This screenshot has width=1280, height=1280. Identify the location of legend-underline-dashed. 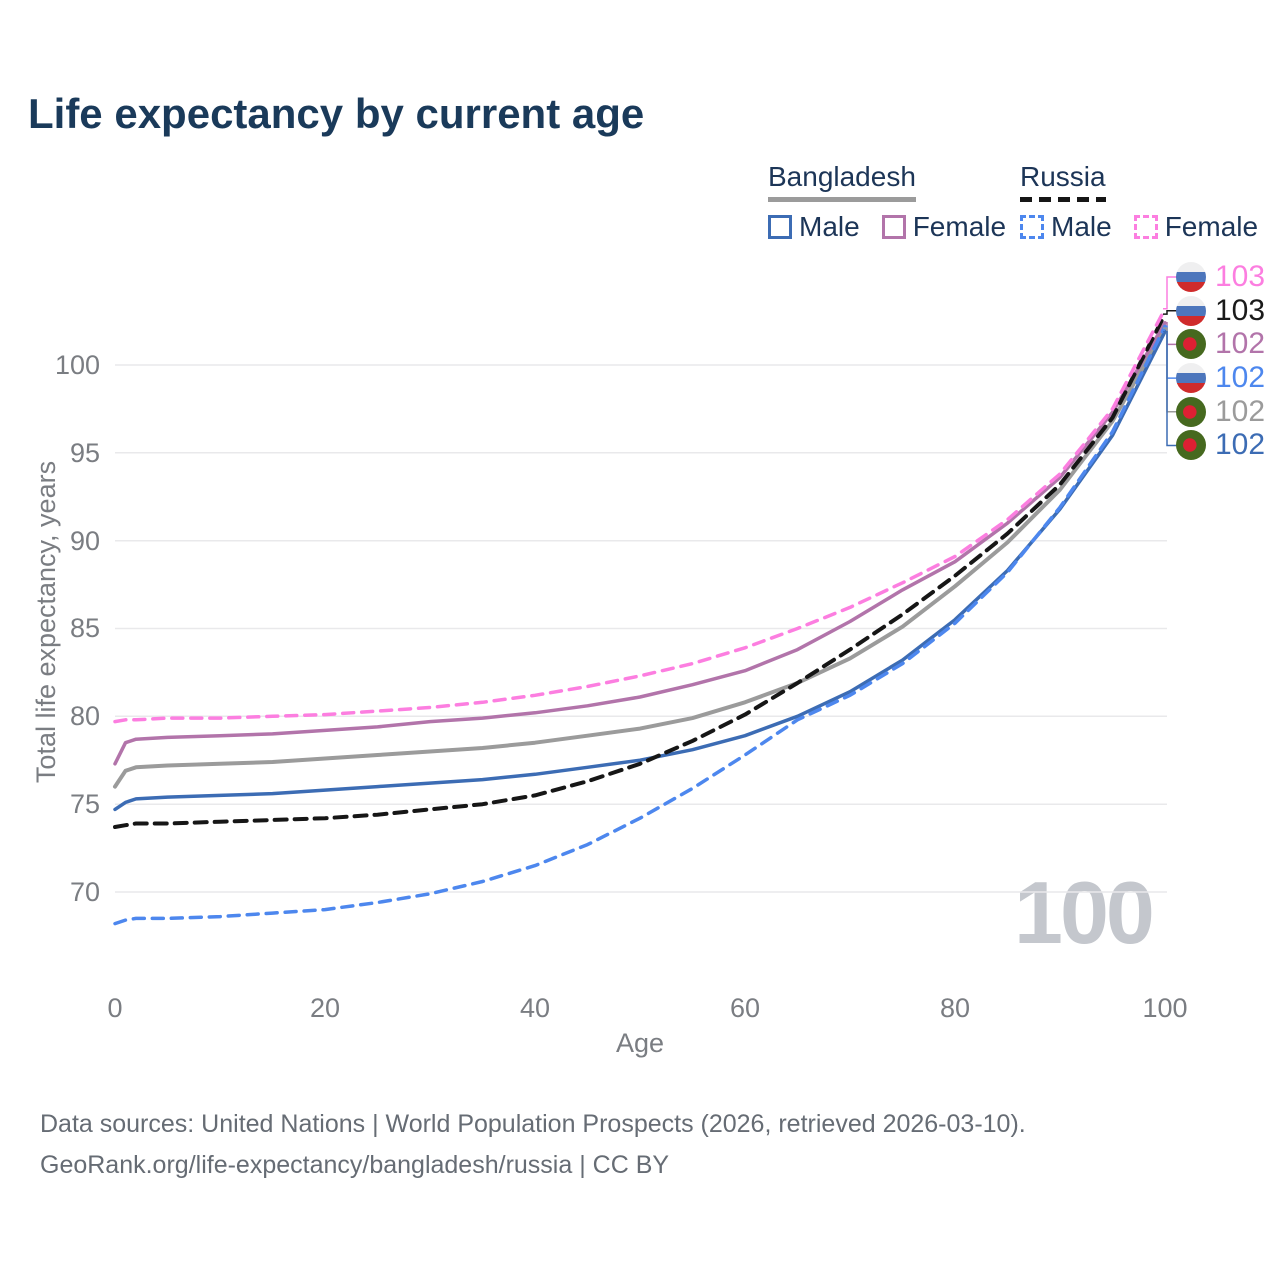
(1063, 199).